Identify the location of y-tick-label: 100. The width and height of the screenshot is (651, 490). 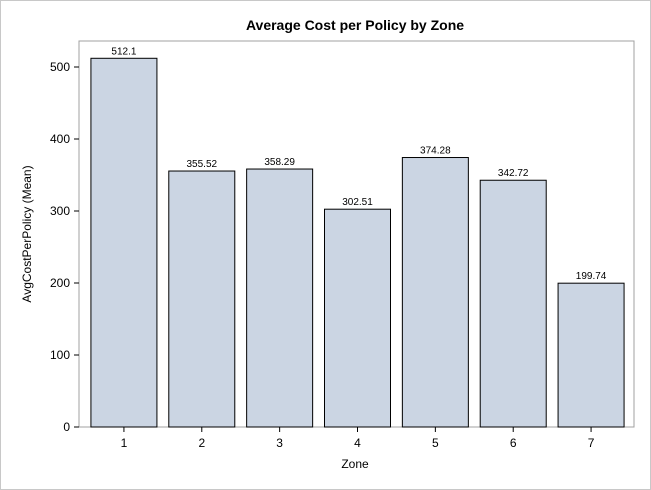
(60, 355).